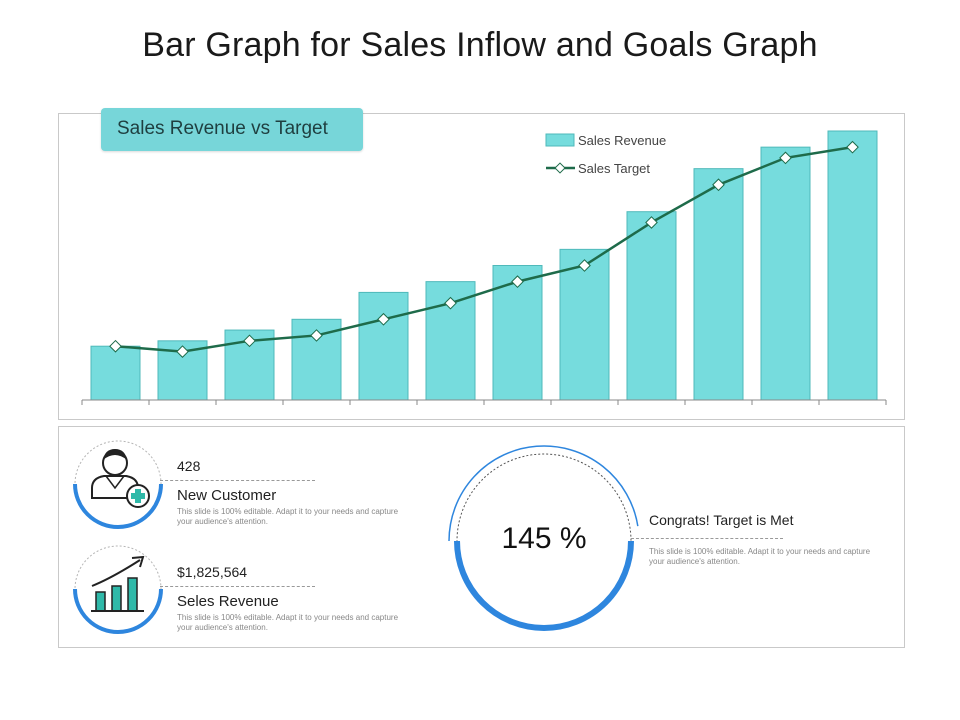 The width and height of the screenshot is (960, 720). I want to click on percent-gauge, so click(543, 538).